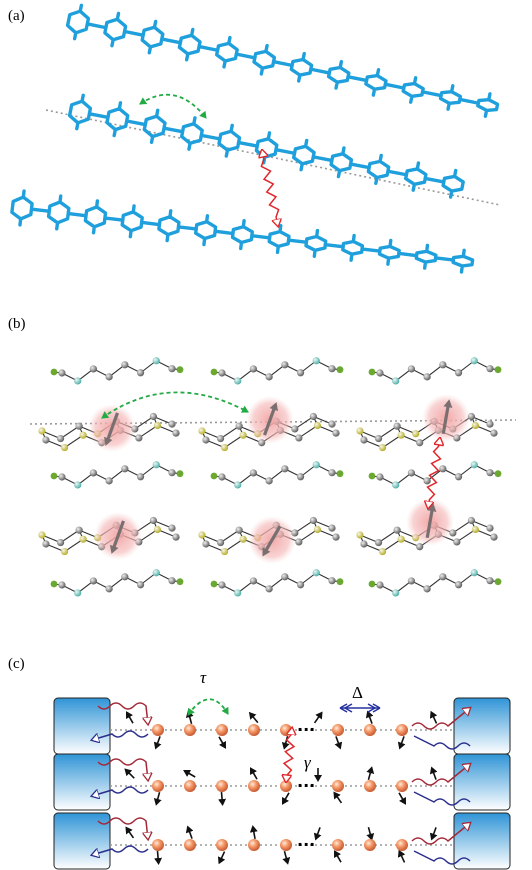 The height and width of the screenshot is (870, 532). Describe the element at coordinates (16, 16) in the screenshot. I see `panel-a-label: (a)` at that location.